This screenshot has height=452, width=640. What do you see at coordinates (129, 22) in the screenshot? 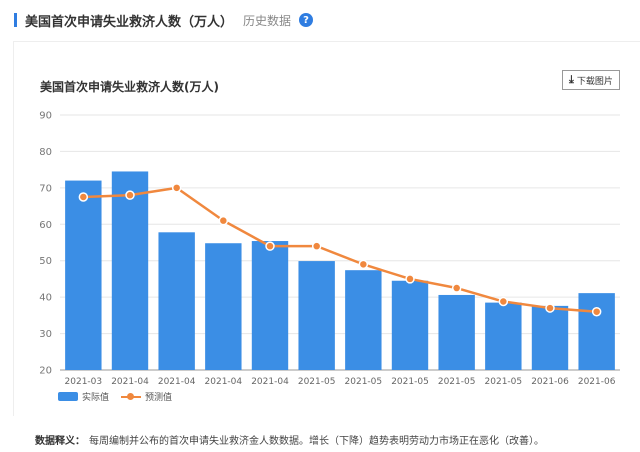
I see `page-title: 美国首次申请失业救济人数（万人）` at bounding box center [129, 22].